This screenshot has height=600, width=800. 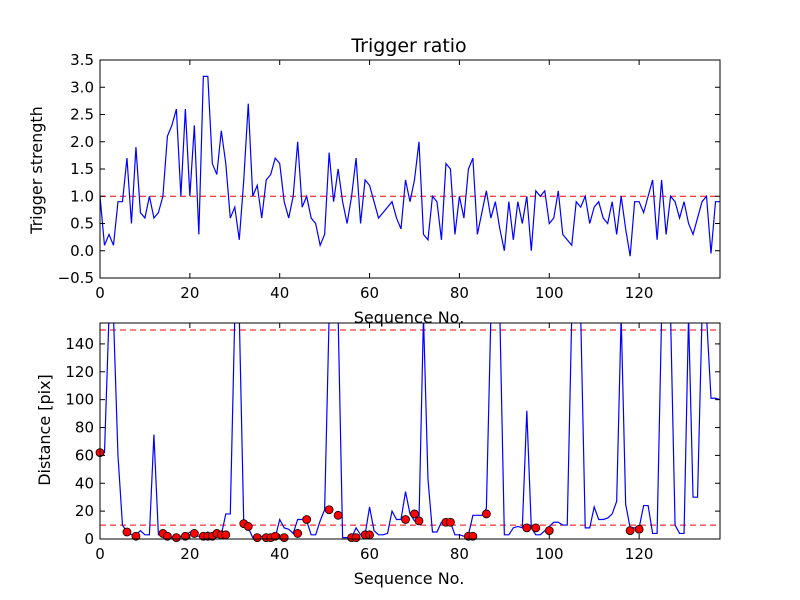 What do you see at coordinates (84, 428) in the screenshot?
I see `y-tick-label: 80` at bounding box center [84, 428].